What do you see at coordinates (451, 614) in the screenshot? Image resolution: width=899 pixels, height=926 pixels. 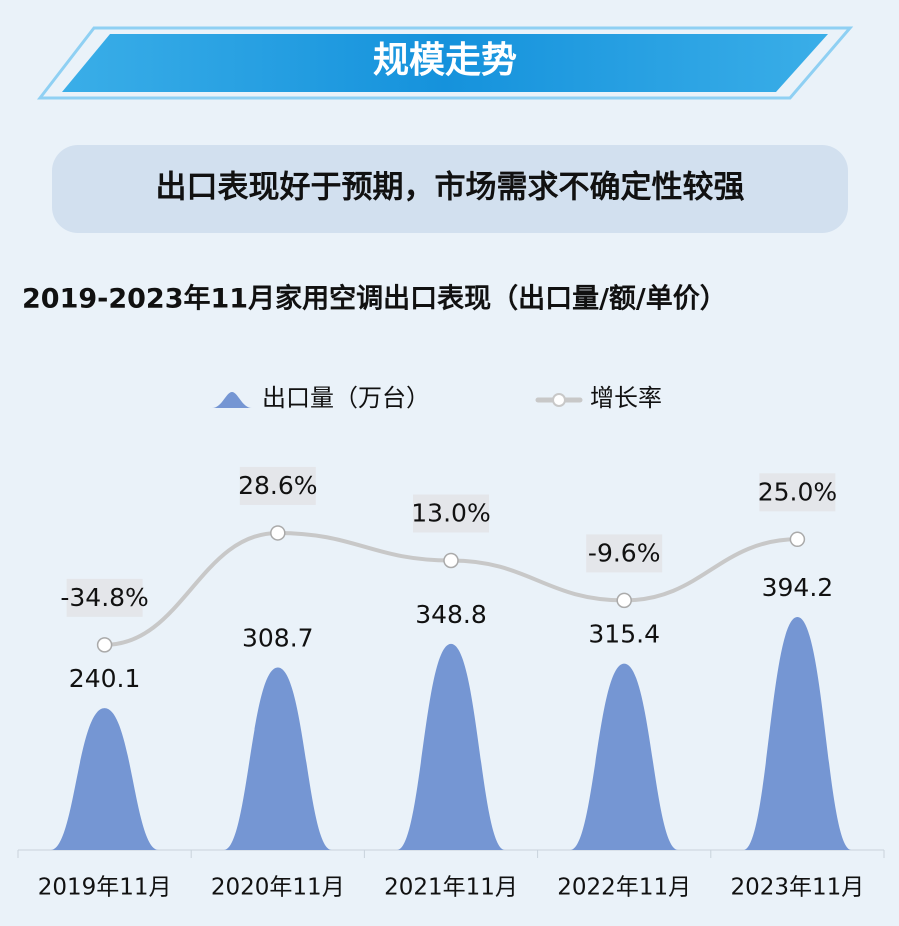 I see `bar-value-label: 348.8` at bounding box center [451, 614].